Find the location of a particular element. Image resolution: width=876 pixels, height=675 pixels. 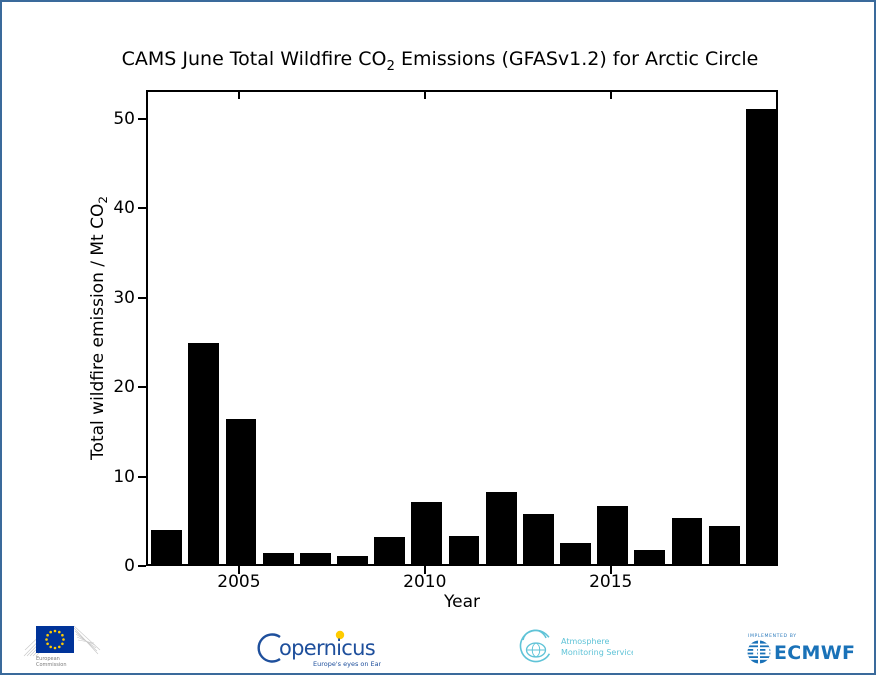

chart-title-text-2: Emissions (GFASv1.2) for Arctic Circle is located at coordinates (576, 59).